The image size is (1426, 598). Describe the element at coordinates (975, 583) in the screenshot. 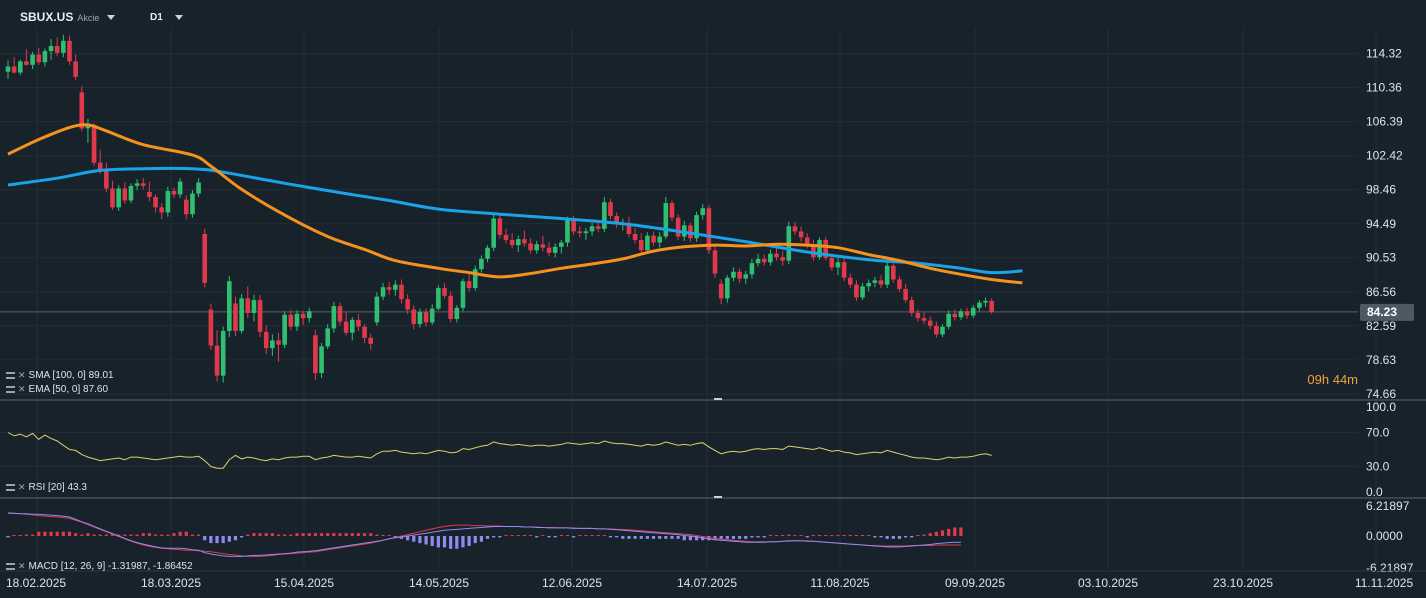

I see `date-tick-label: 09.09.2025` at that location.